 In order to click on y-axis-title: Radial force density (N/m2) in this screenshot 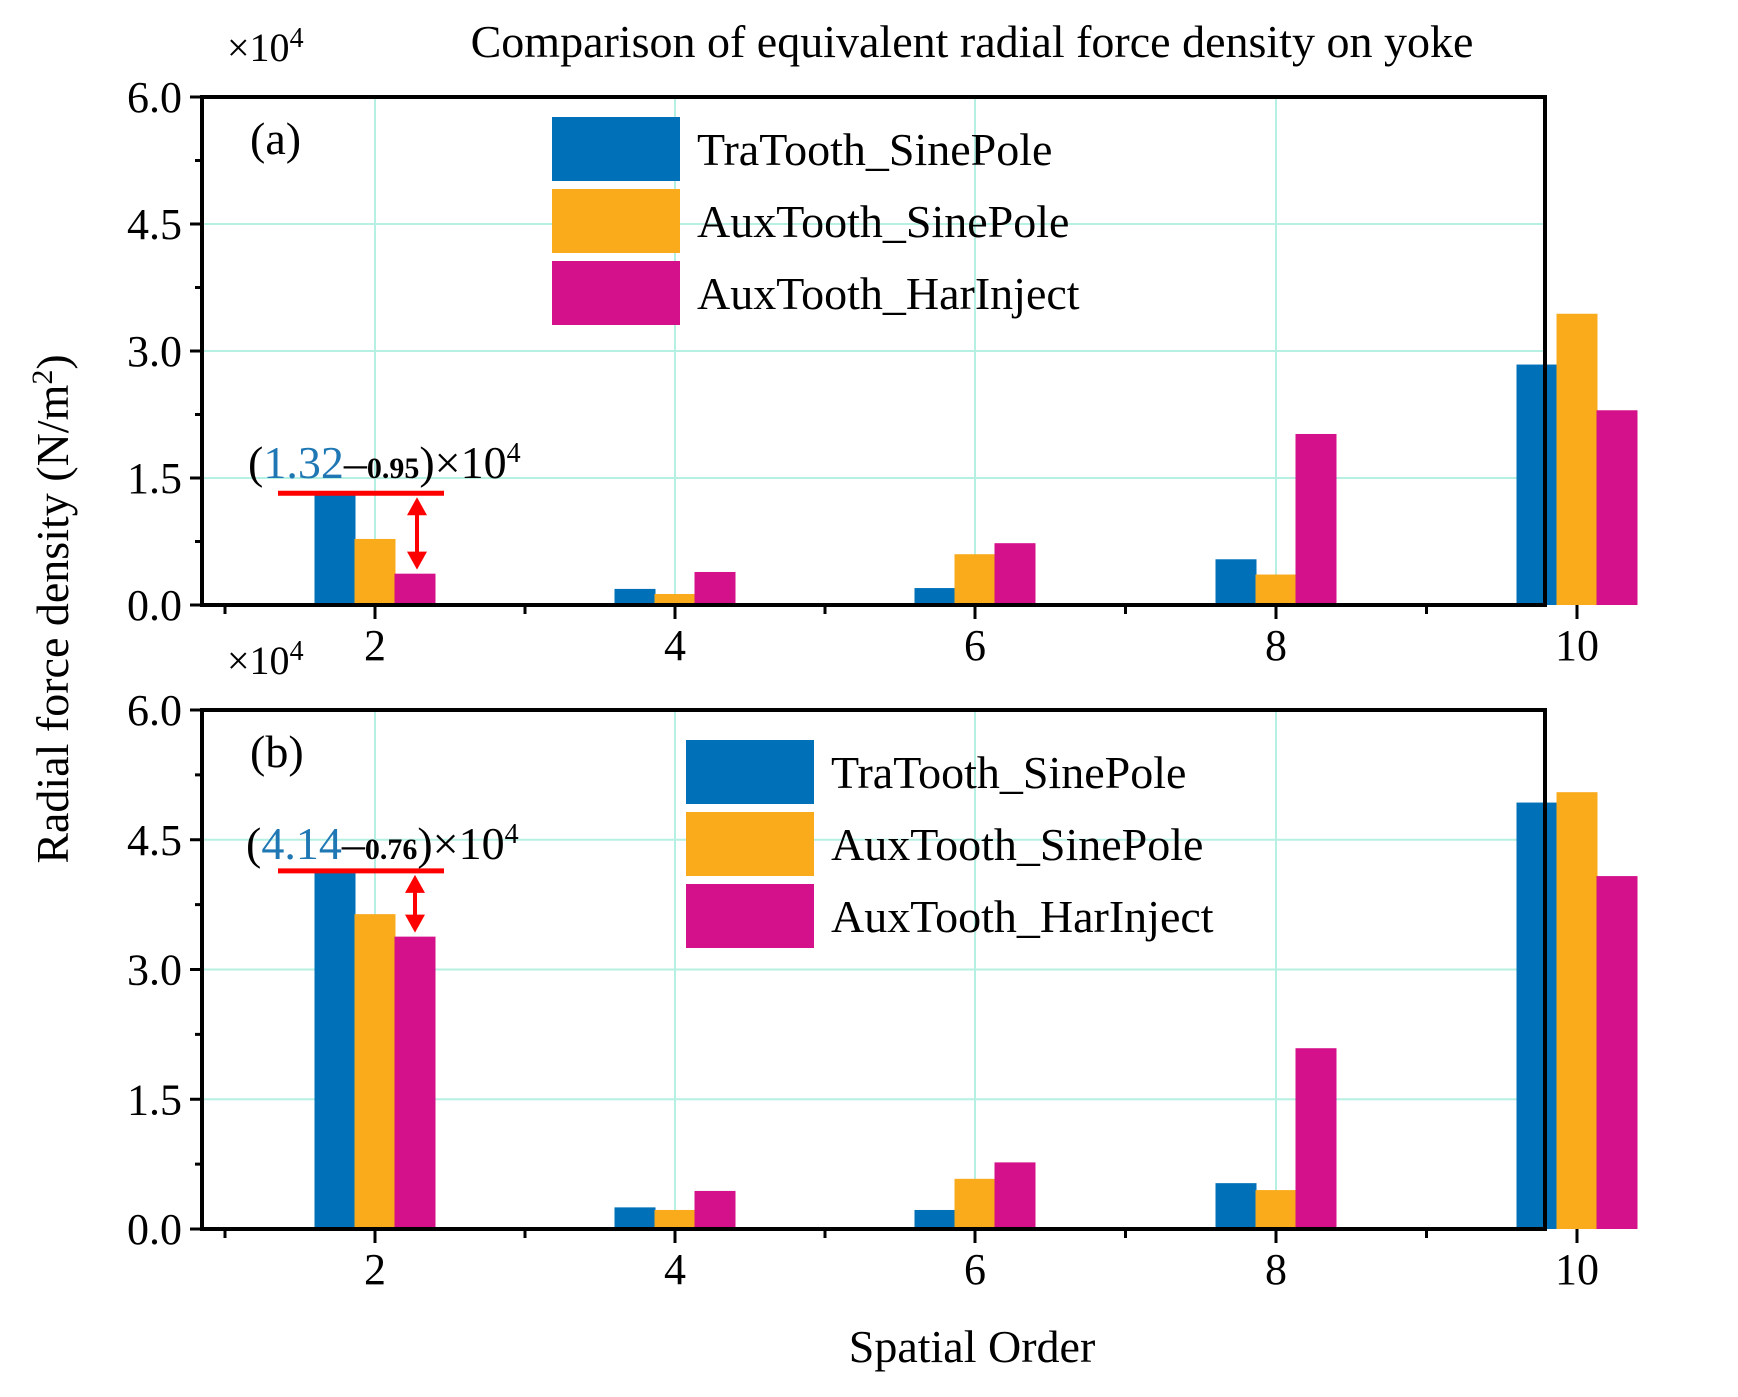, I will do `click(52, 608)`.